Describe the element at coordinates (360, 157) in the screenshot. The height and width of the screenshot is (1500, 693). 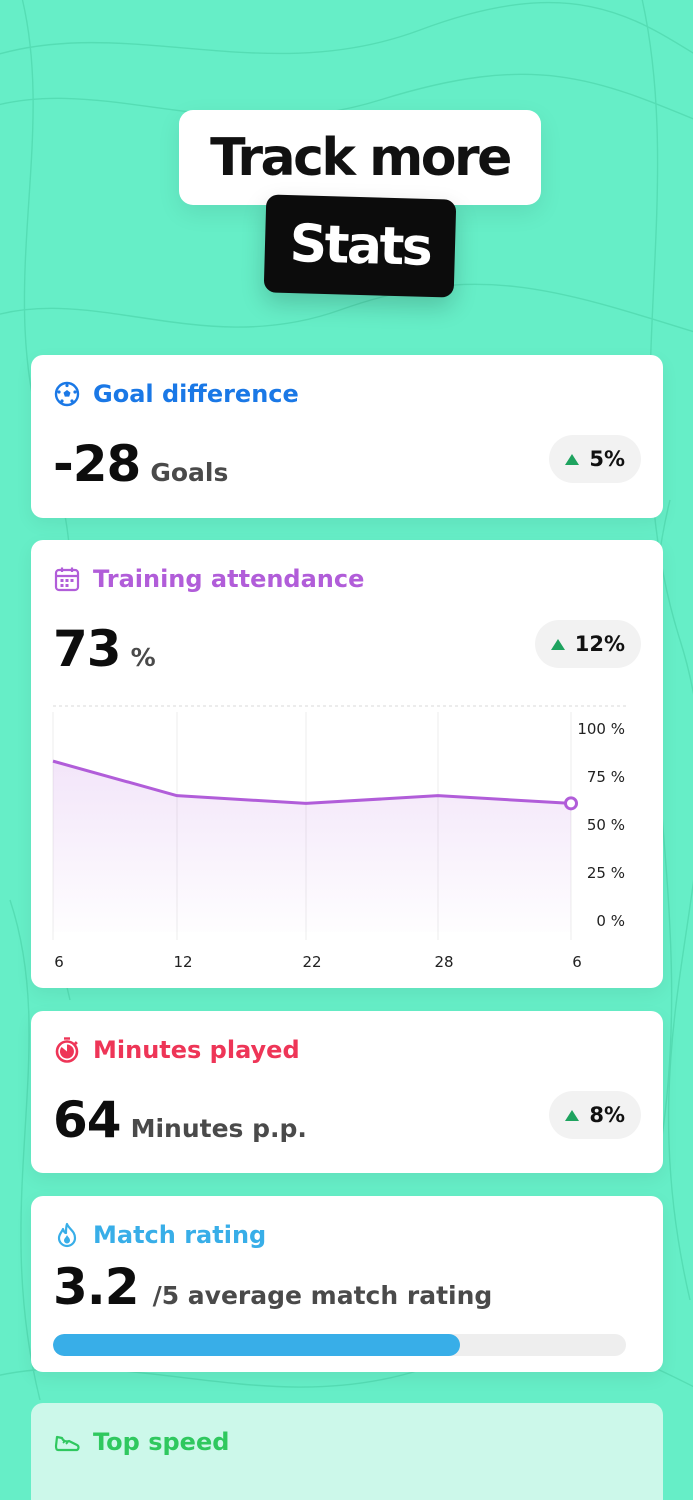
I see `hero-title: Track more` at that location.